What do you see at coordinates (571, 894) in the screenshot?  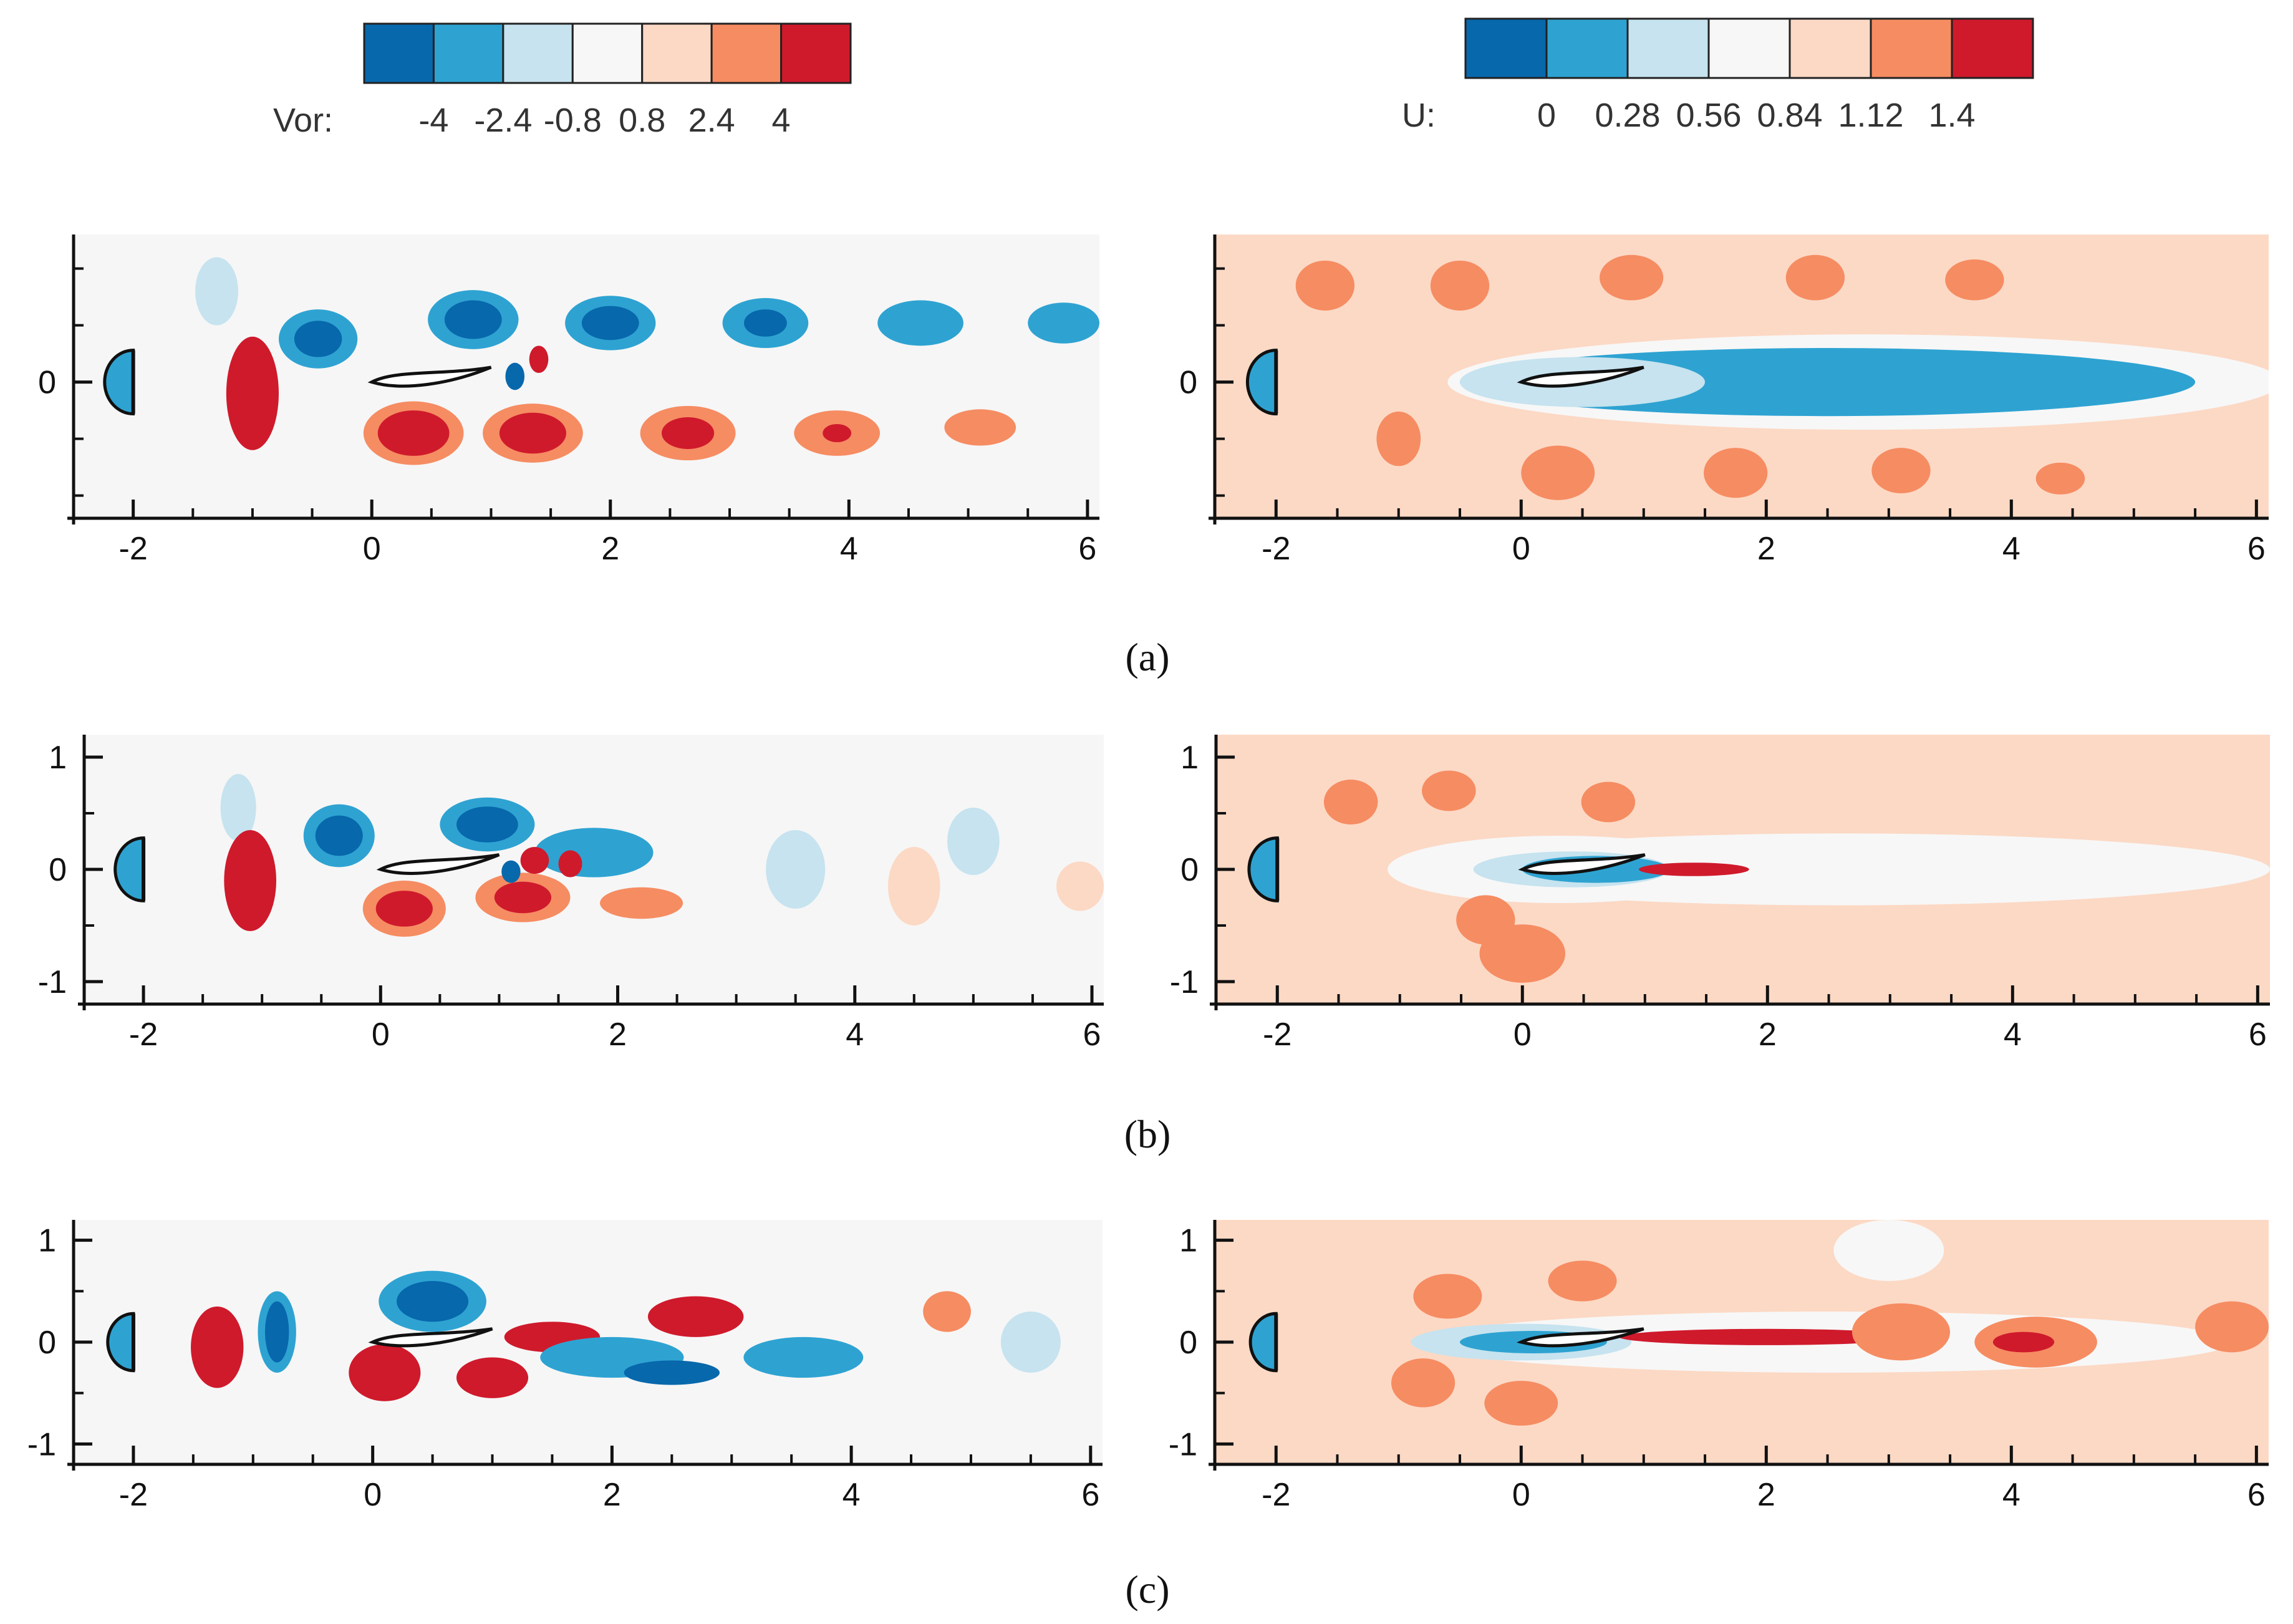 I see `panel-b-vor: -2 0 2 4 6 -1 0 1` at bounding box center [571, 894].